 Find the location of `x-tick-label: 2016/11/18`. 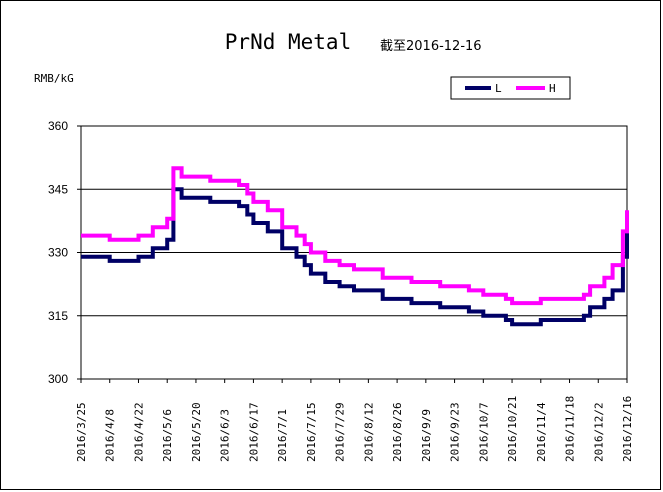

x-tick-label: 2016/11/18 is located at coordinates (570, 429).